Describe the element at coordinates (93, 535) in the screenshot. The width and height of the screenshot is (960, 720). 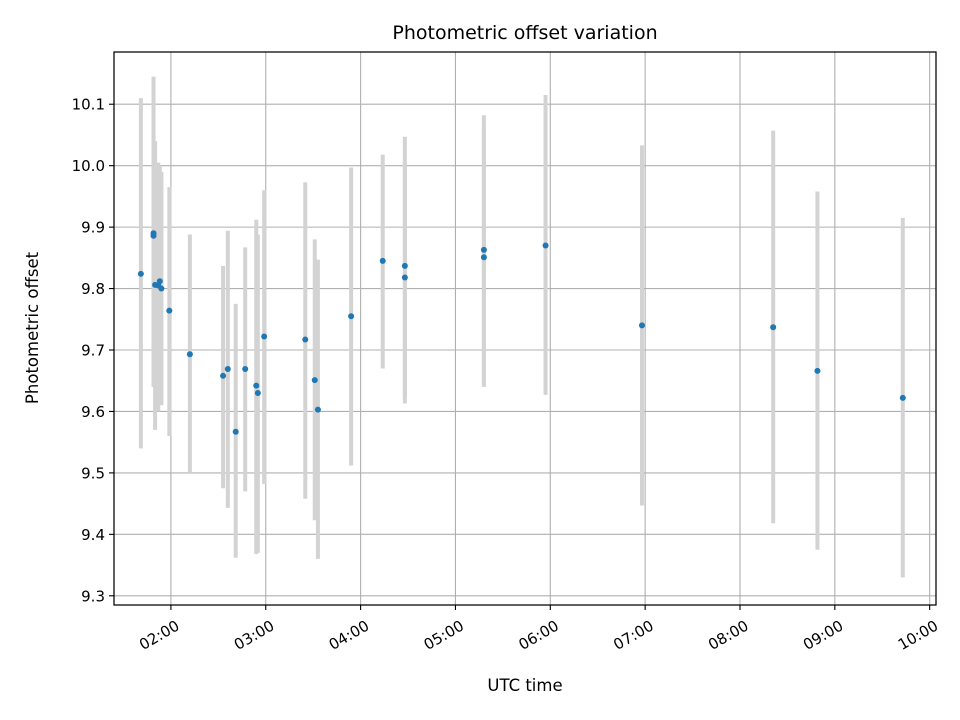
I see `y-tick-label: 9.4` at that location.